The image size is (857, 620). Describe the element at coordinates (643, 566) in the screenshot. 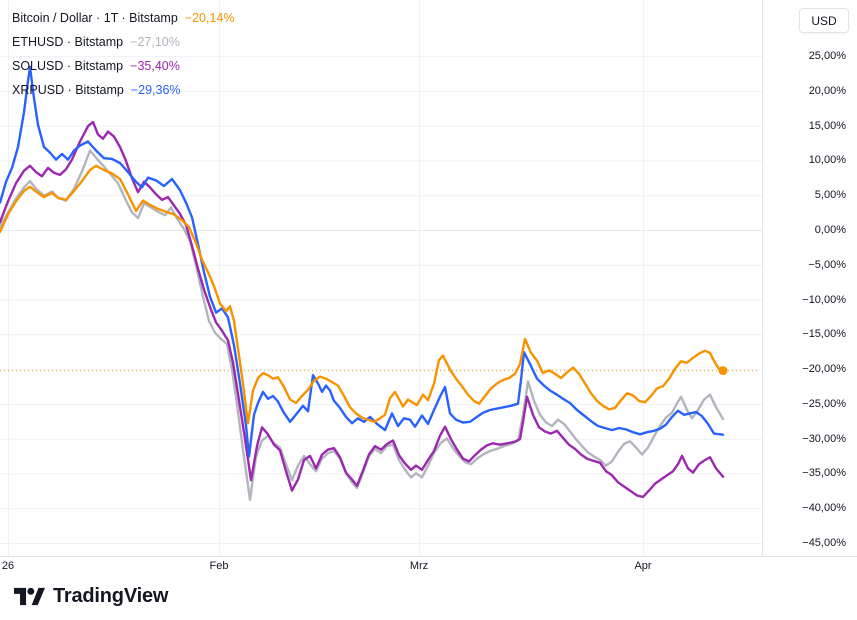

I see `time-tick-label: Apr` at that location.